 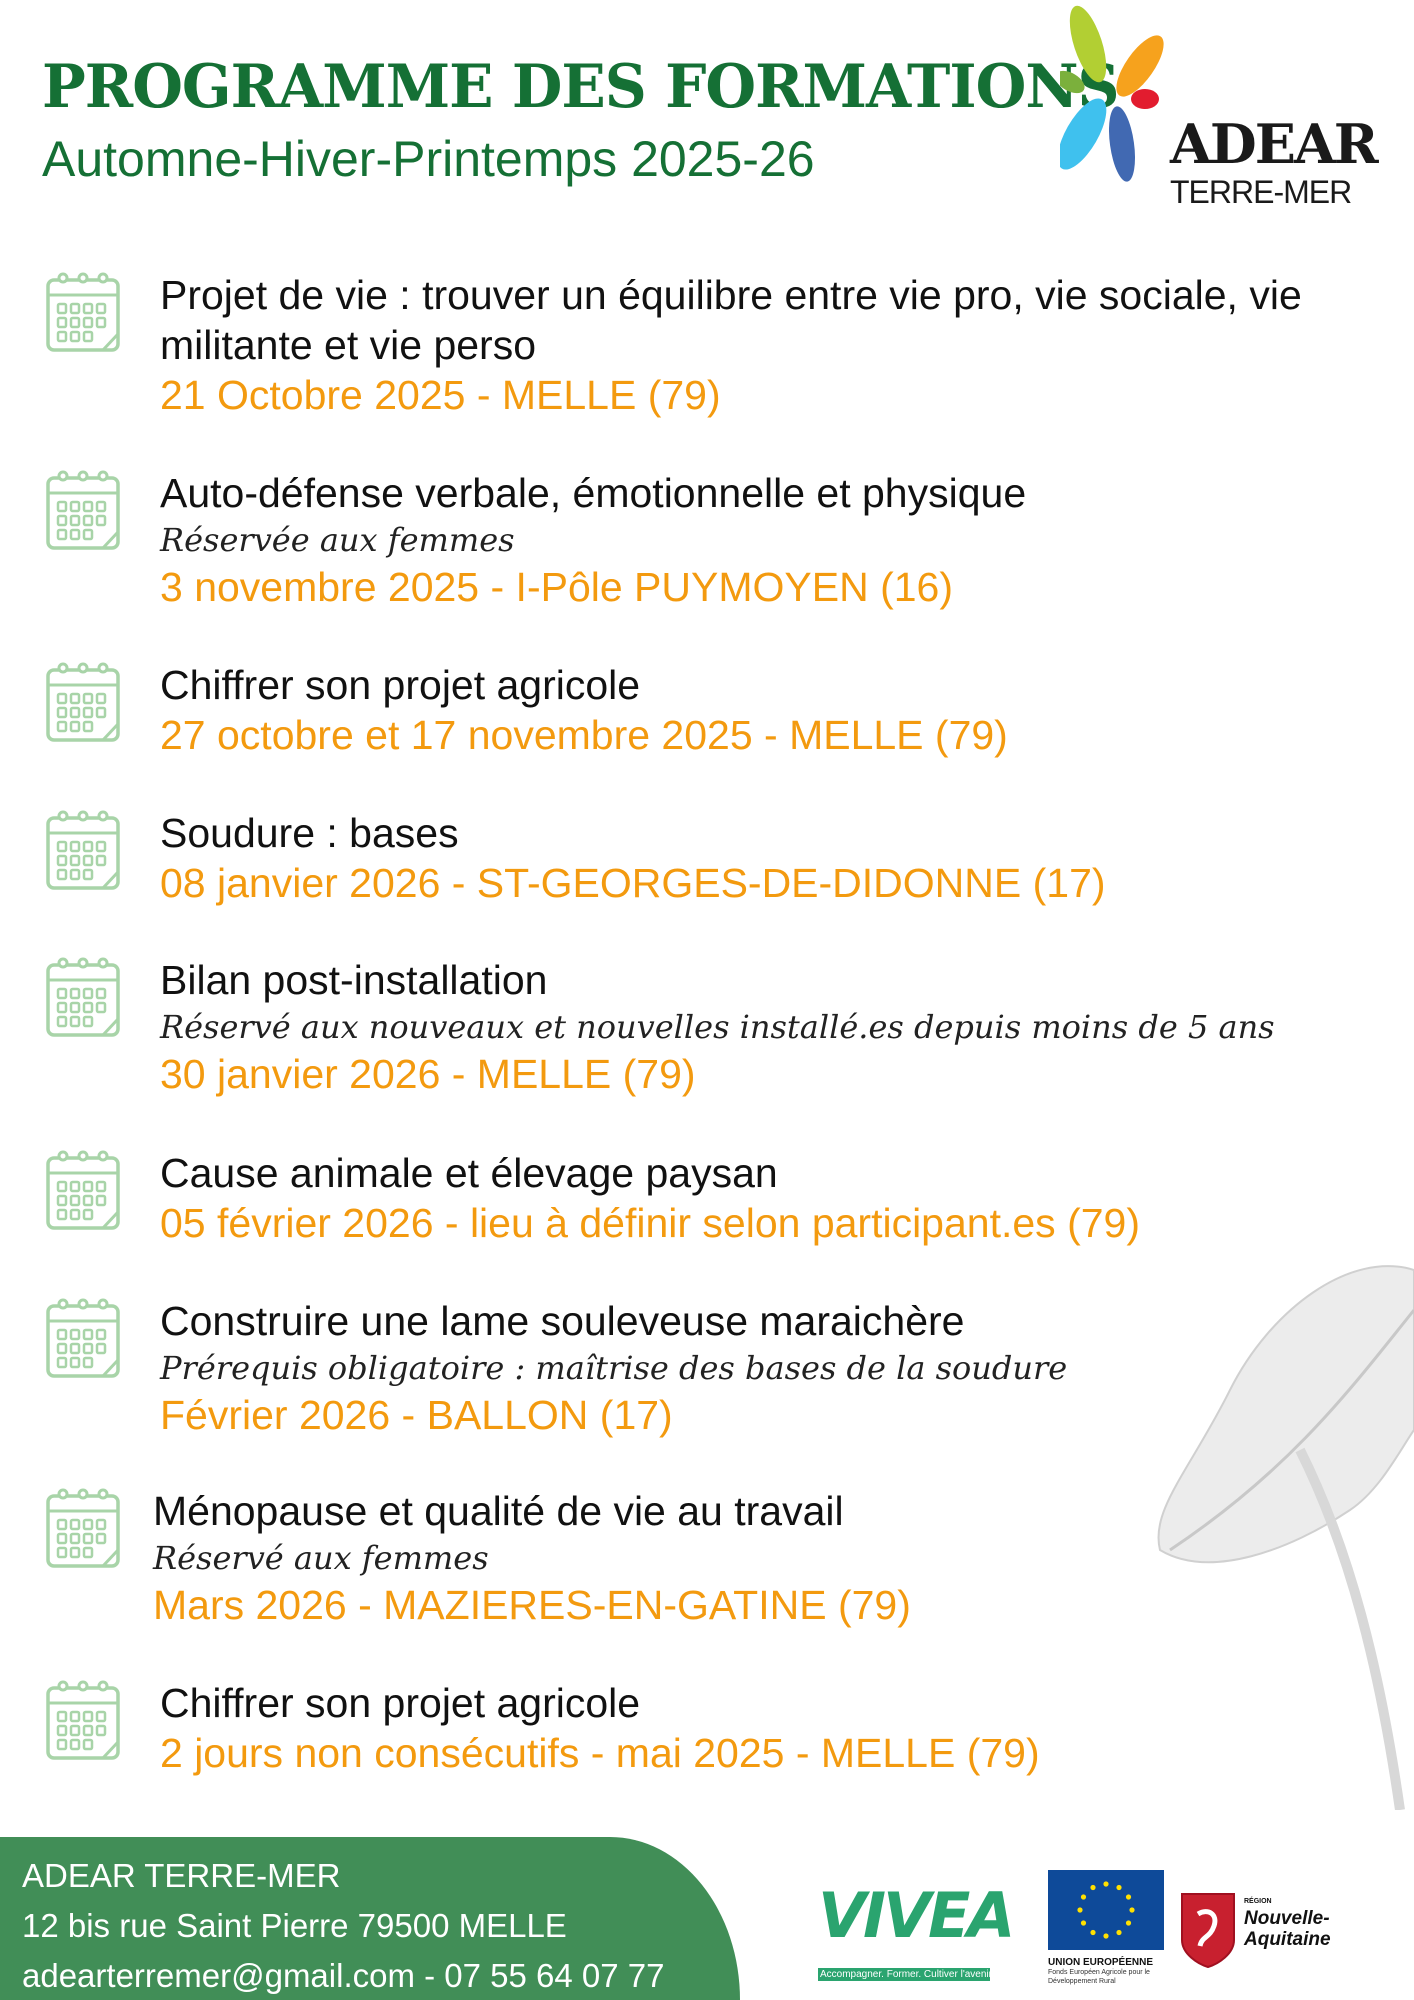 I want to click on nouvelle-aquitaine-logo: RÉGION Nouvelle-Aquitaine, so click(x=1263, y=1930).